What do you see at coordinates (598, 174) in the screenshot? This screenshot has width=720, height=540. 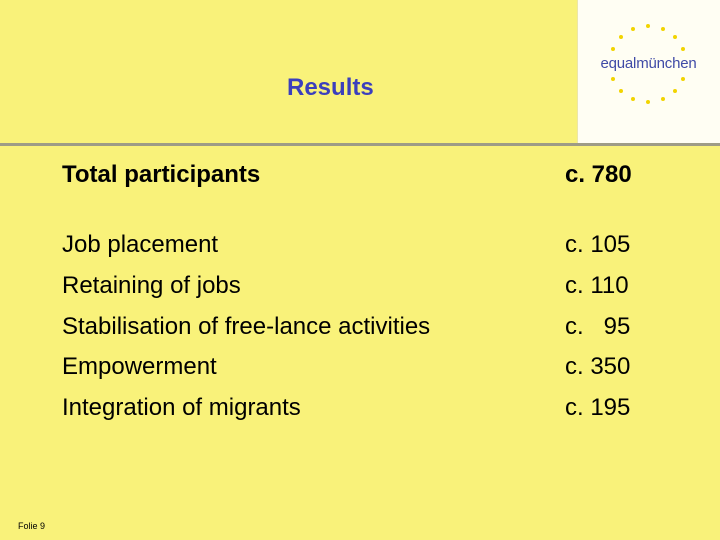 I see `total-participants-value: c. 780` at bounding box center [598, 174].